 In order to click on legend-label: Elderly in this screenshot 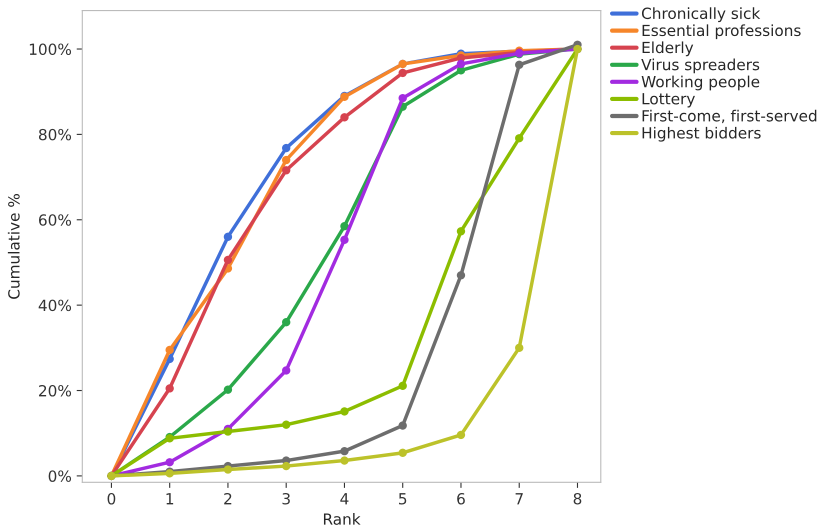, I will do `click(668, 48)`.